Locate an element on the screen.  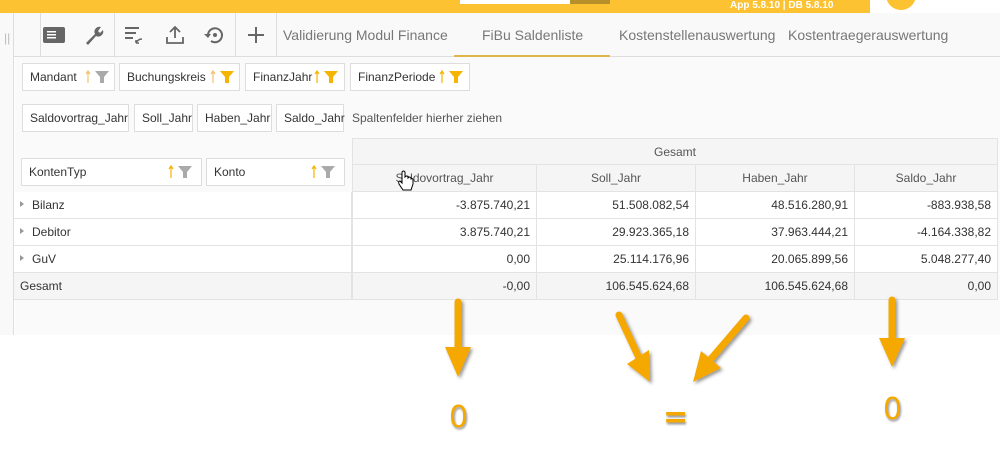
data-field-soll: Soll_Jahr is located at coordinates (163, 118).